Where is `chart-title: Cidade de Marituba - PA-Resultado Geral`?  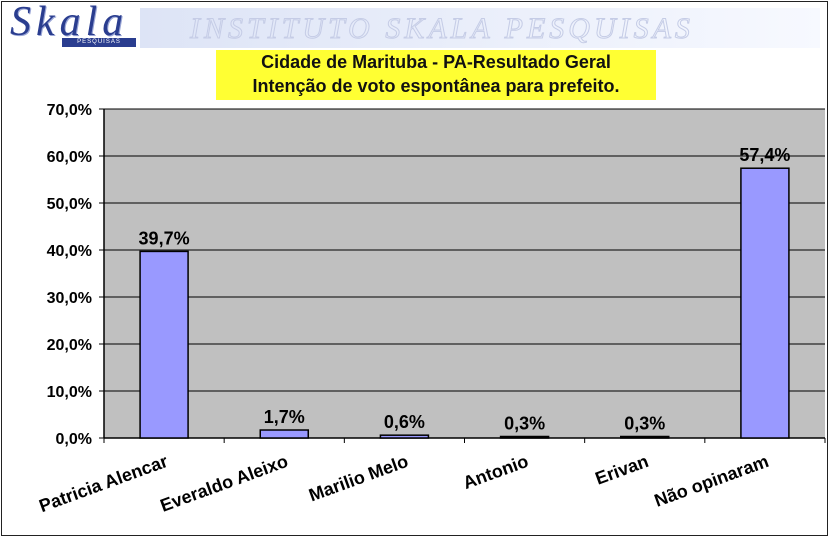
chart-title: Cidade de Marituba - PA-Resultado Geral is located at coordinates (436, 62).